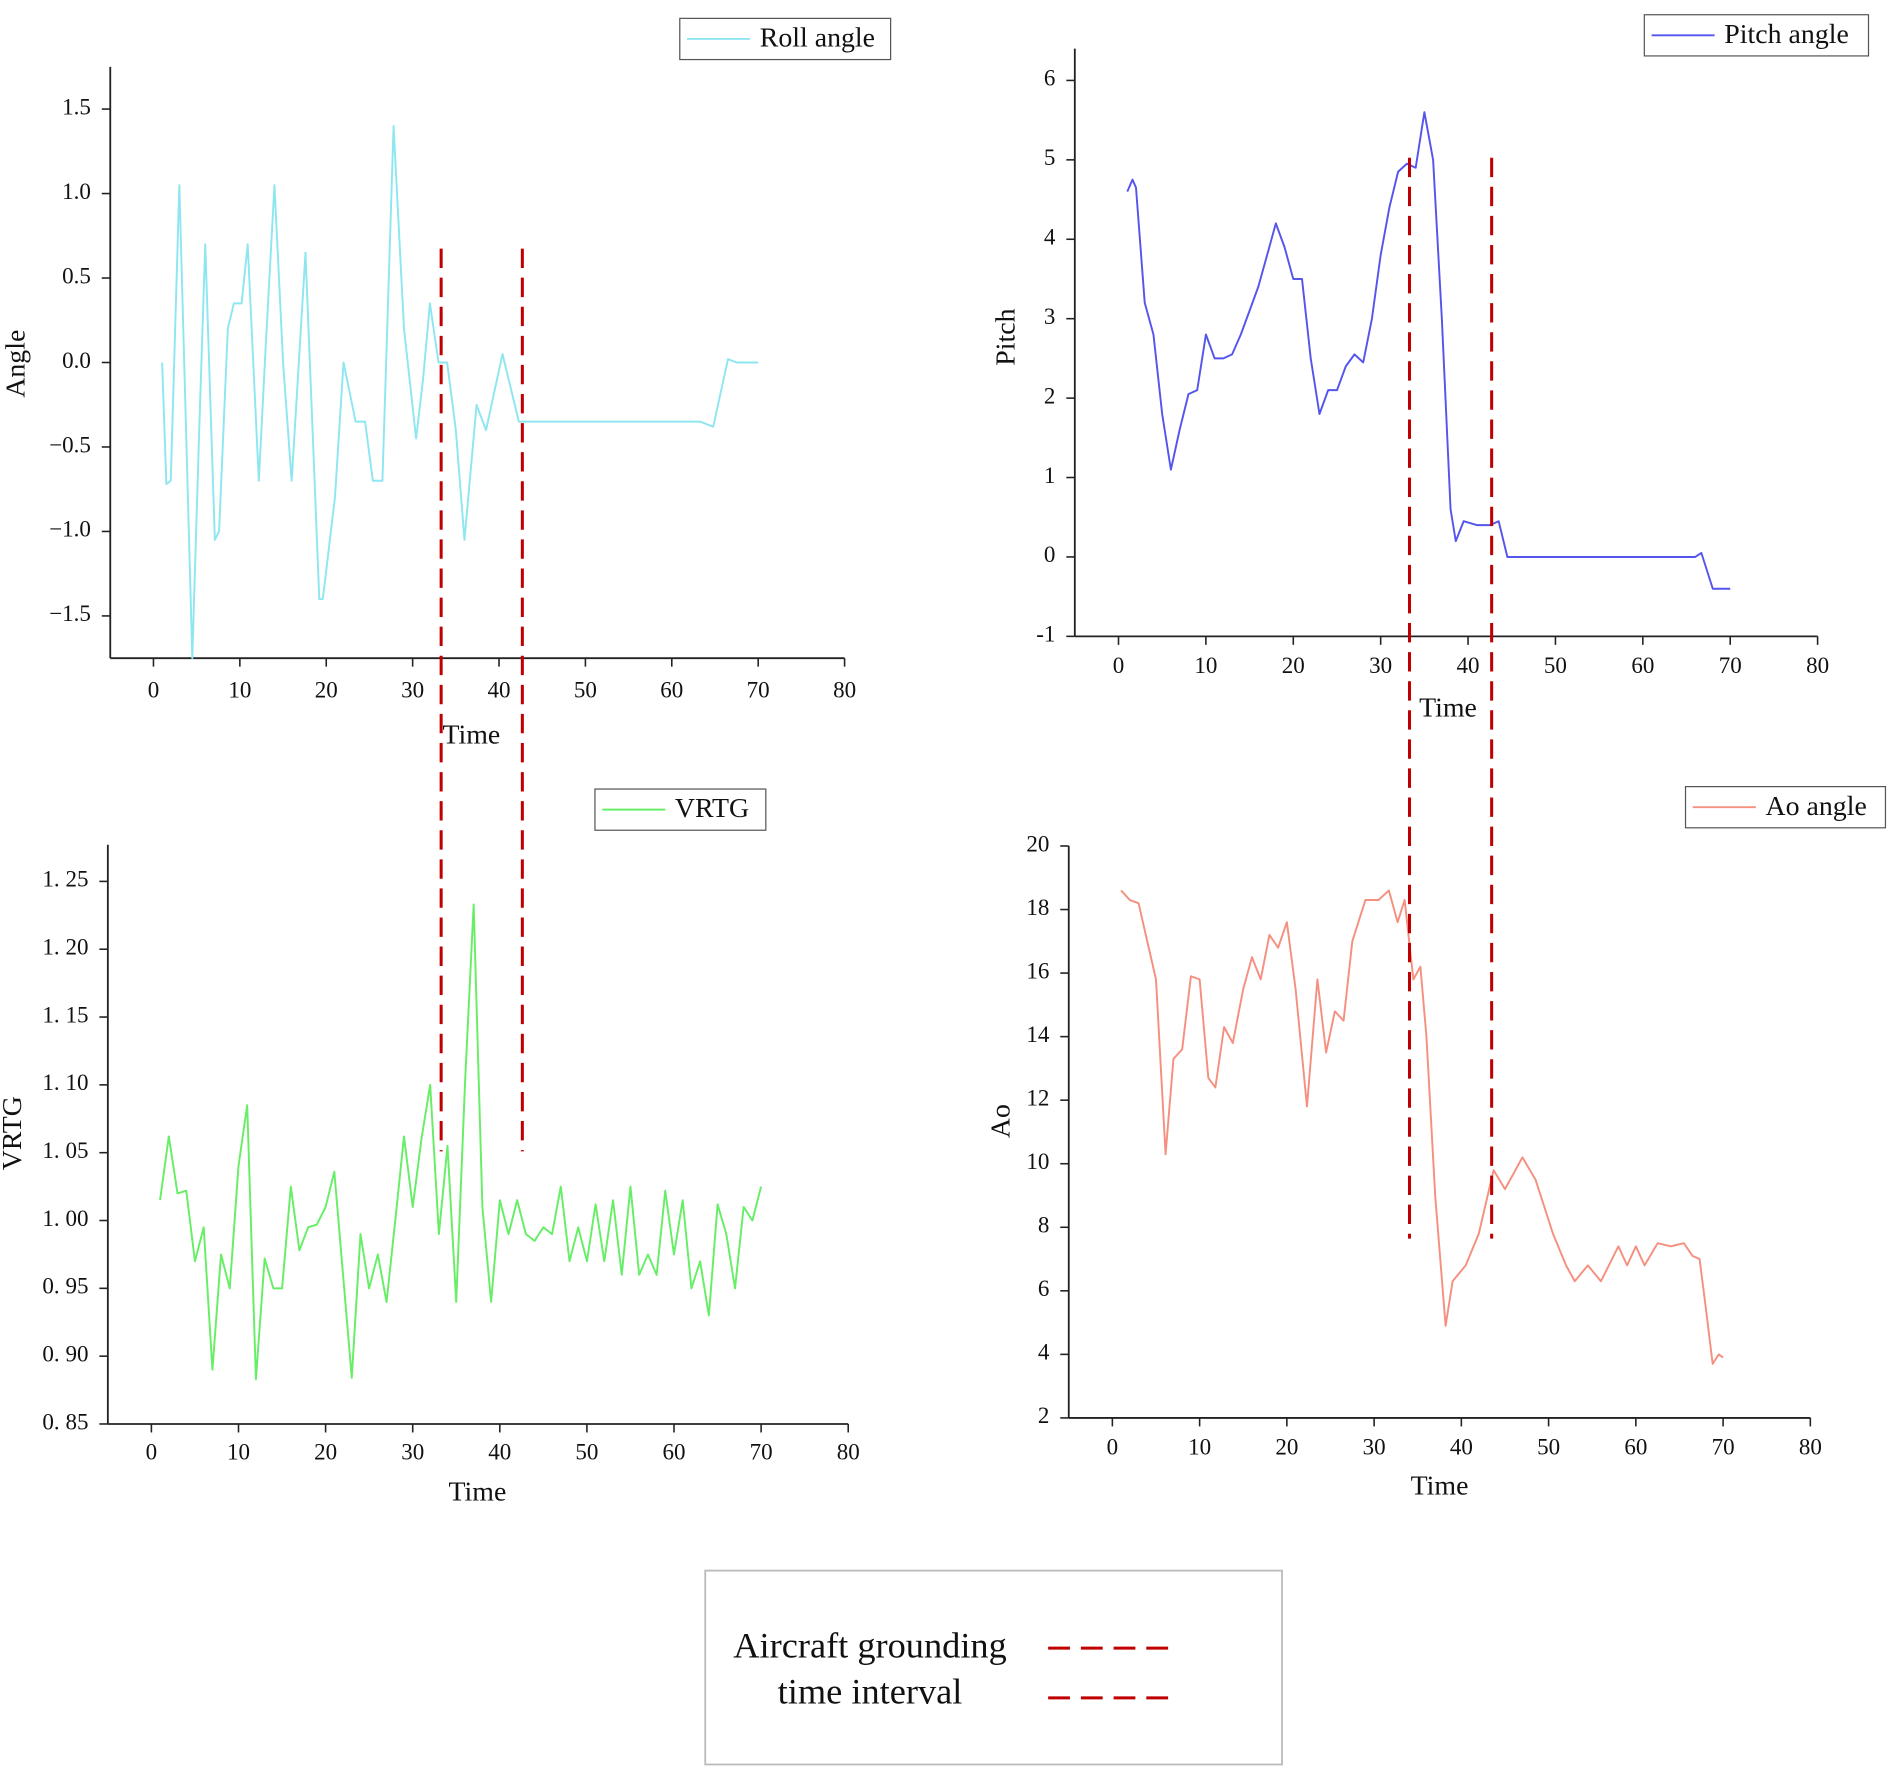 This screenshot has height=1778, width=1900. What do you see at coordinates (1001, 1121) in the screenshot?
I see `y-axis-label: Ao` at bounding box center [1001, 1121].